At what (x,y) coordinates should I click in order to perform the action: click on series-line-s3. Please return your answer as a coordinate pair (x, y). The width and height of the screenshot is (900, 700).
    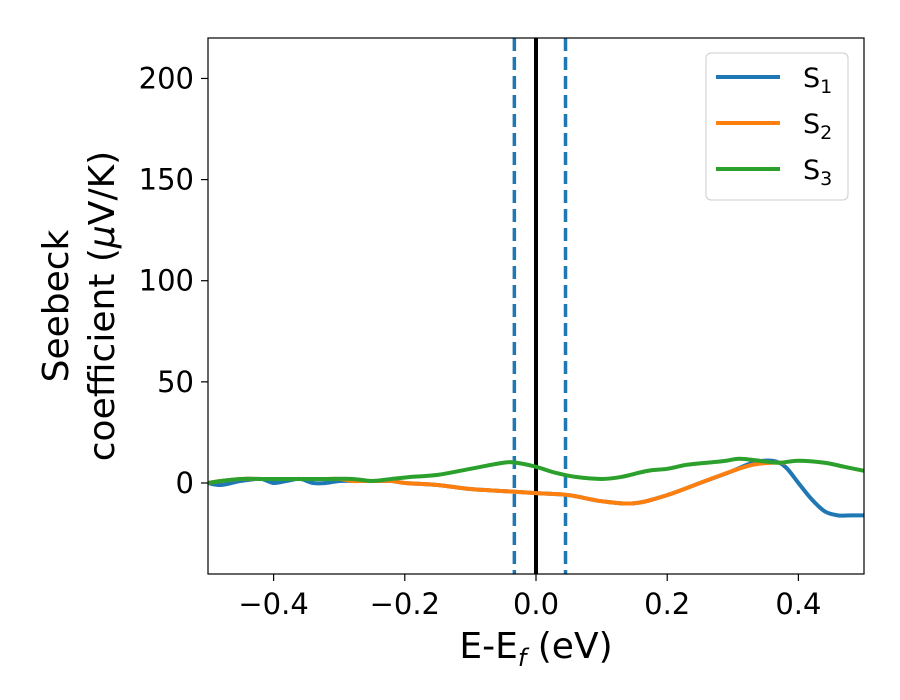
    Looking at the image, I should click on (536, 470).